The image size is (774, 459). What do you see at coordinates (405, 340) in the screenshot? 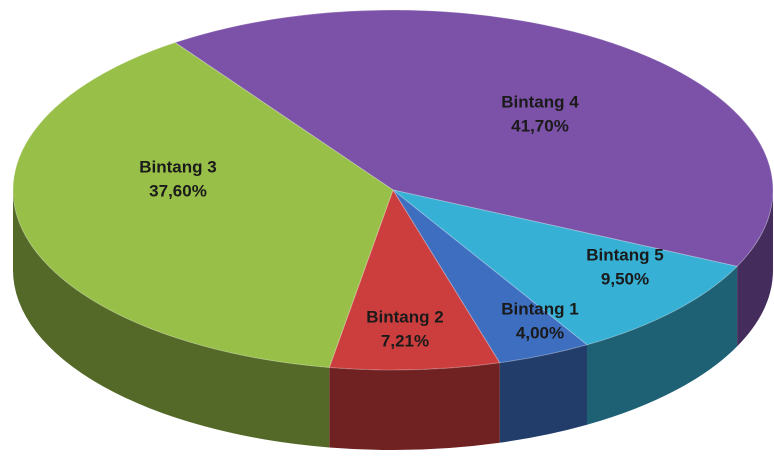
I see `slice-value-label: 7,21%` at bounding box center [405, 340].